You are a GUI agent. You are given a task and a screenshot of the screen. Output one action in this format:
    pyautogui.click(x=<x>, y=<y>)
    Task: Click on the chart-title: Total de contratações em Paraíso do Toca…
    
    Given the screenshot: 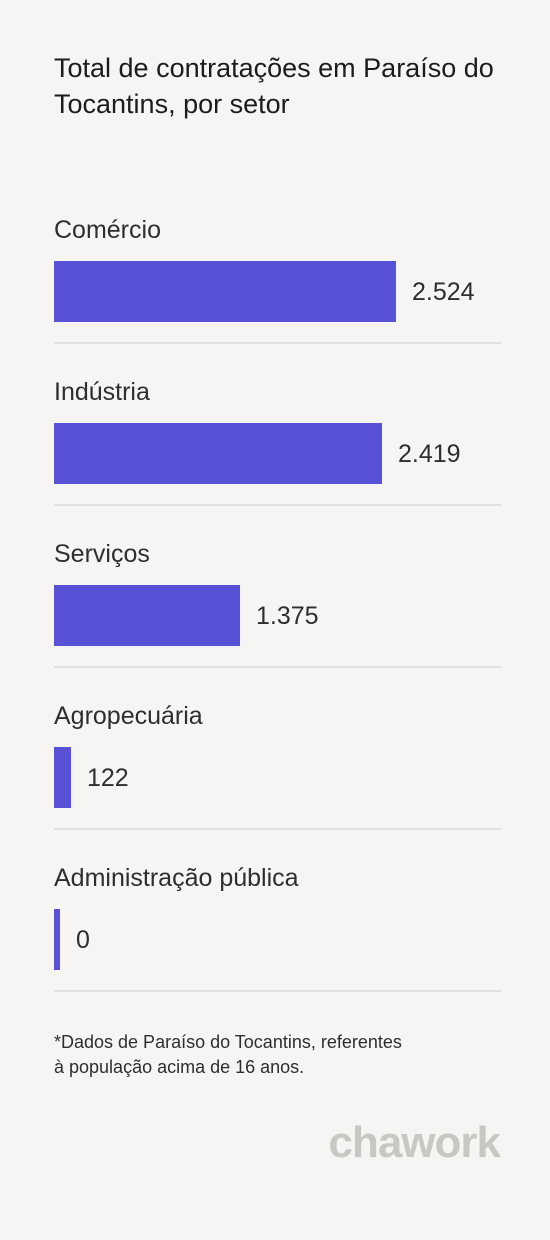 What is the action you would take?
    pyautogui.click(x=274, y=86)
    